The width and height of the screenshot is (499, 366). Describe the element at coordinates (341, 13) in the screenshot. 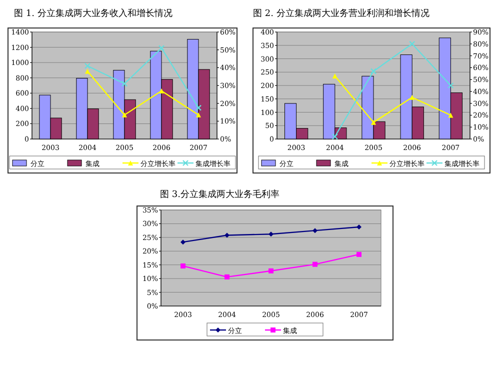

I see `chart-title: 图 2. 分立集成两大业务营业利润和增长情况` at that location.